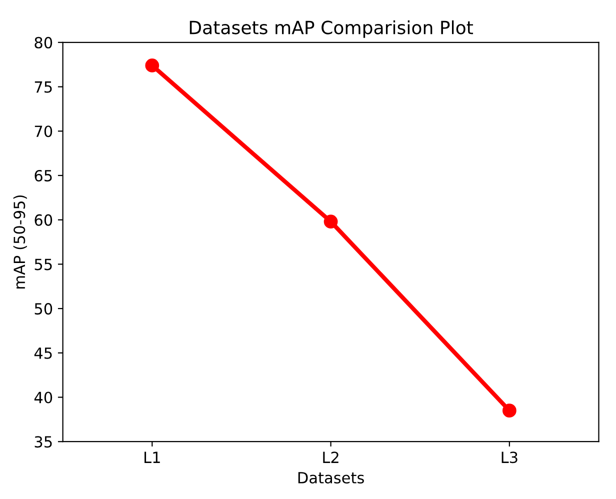 The width and height of the screenshot is (616, 499). What do you see at coordinates (510, 458) in the screenshot?
I see `x-tick-label: L3` at bounding box center [510, 458].